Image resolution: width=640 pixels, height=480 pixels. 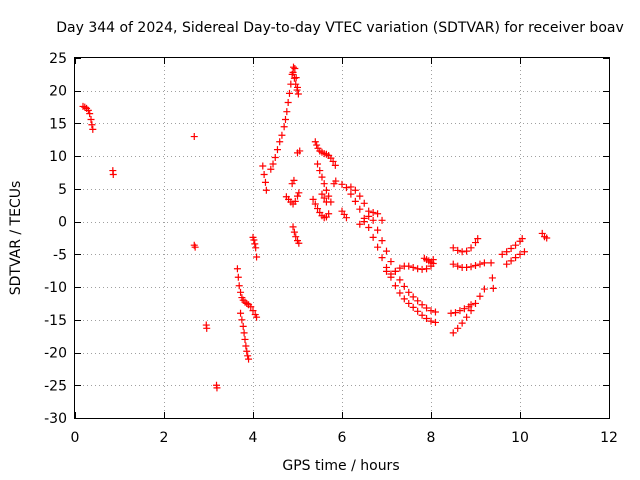 What do you see at coordinates (113, 173) in the screenshot?
I see `series-arc-b` at bounding box center [113, 173].